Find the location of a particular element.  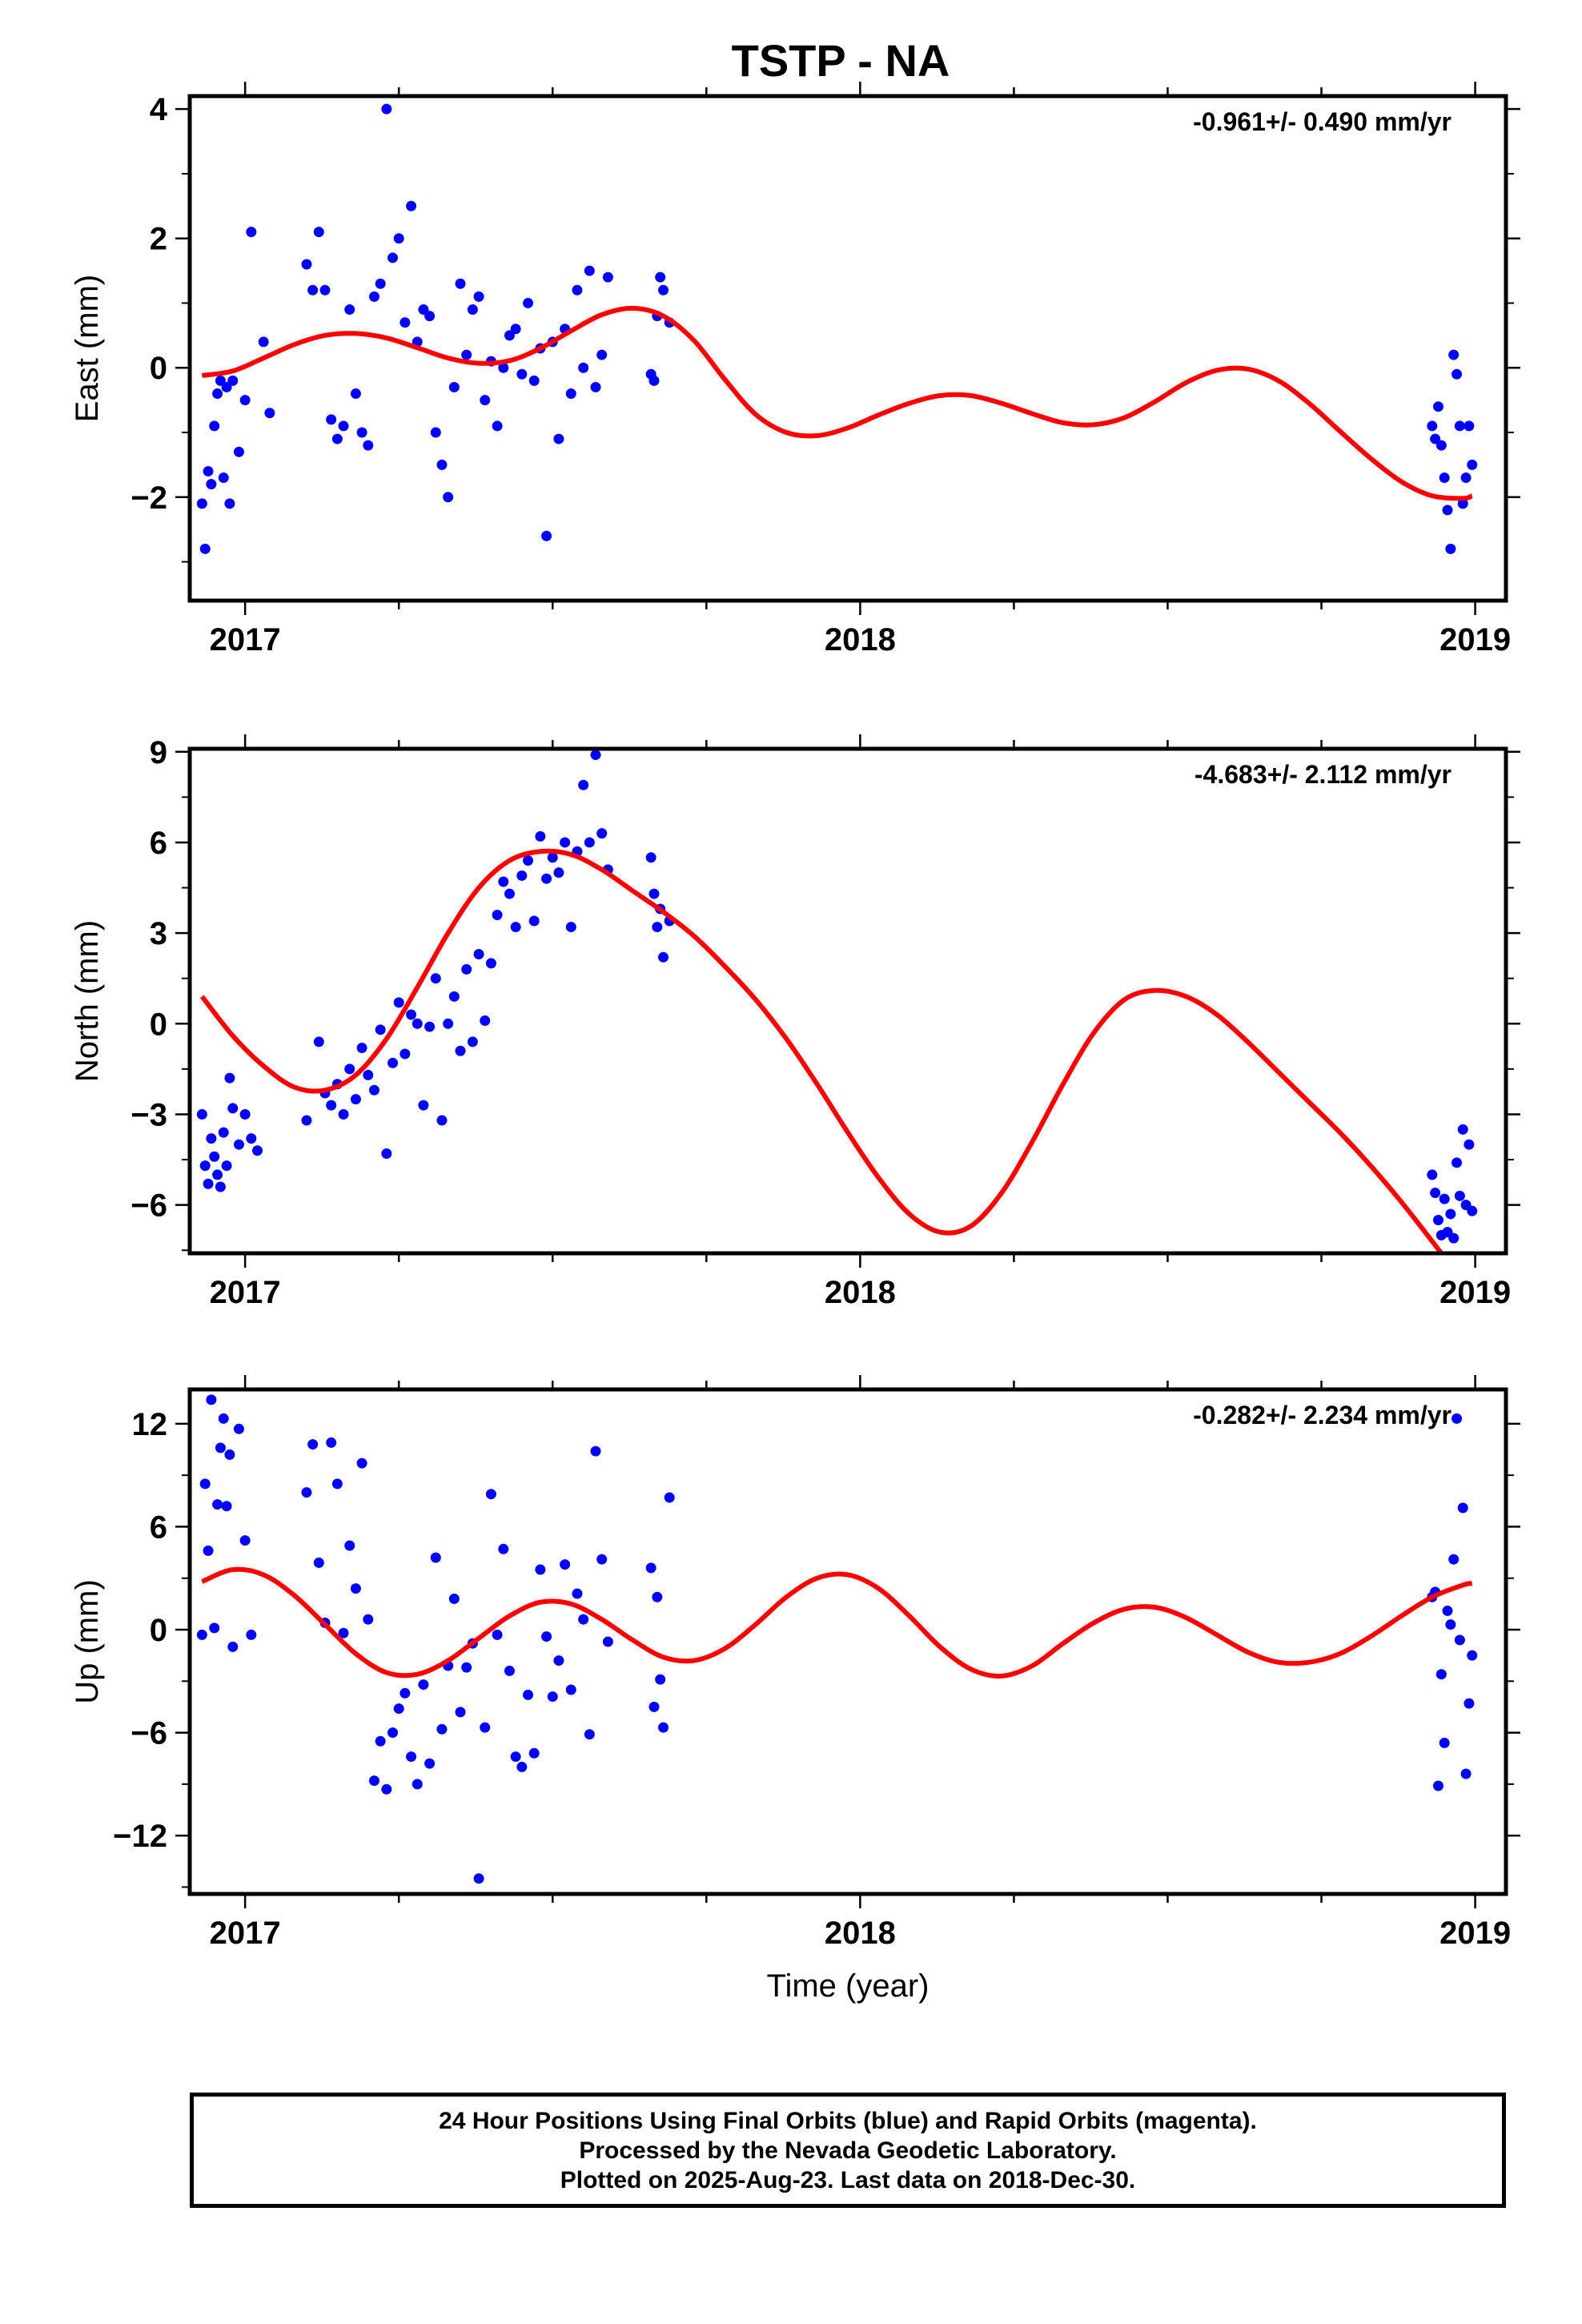

y-tick-label: 12 is located at coordinates (150, 1424).